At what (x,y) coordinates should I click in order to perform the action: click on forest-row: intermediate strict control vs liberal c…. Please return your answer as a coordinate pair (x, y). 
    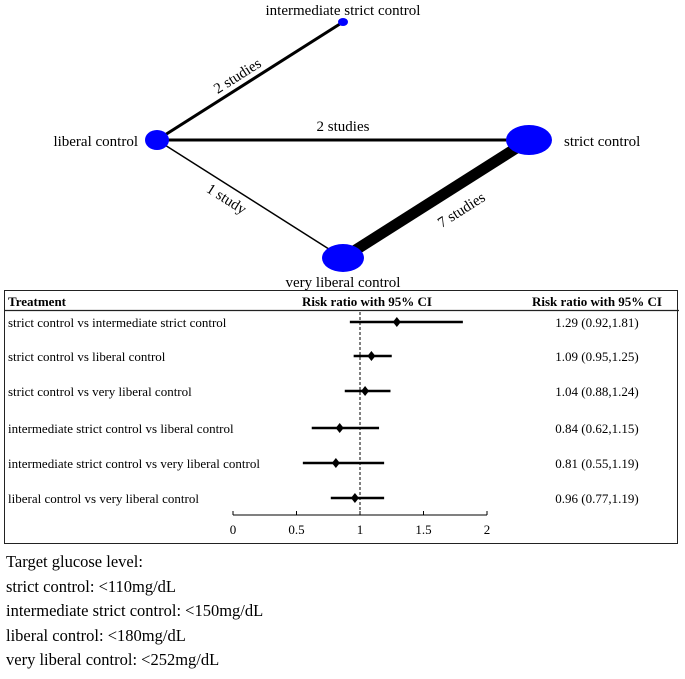
    Looking at the image, I should click on (323, 428).